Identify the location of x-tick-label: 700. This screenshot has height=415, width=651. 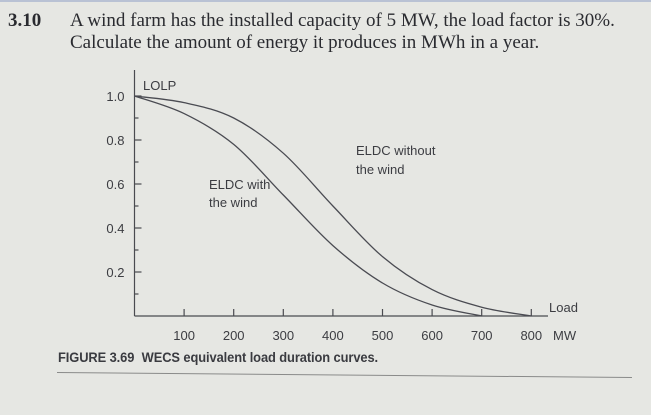
(482, 335).